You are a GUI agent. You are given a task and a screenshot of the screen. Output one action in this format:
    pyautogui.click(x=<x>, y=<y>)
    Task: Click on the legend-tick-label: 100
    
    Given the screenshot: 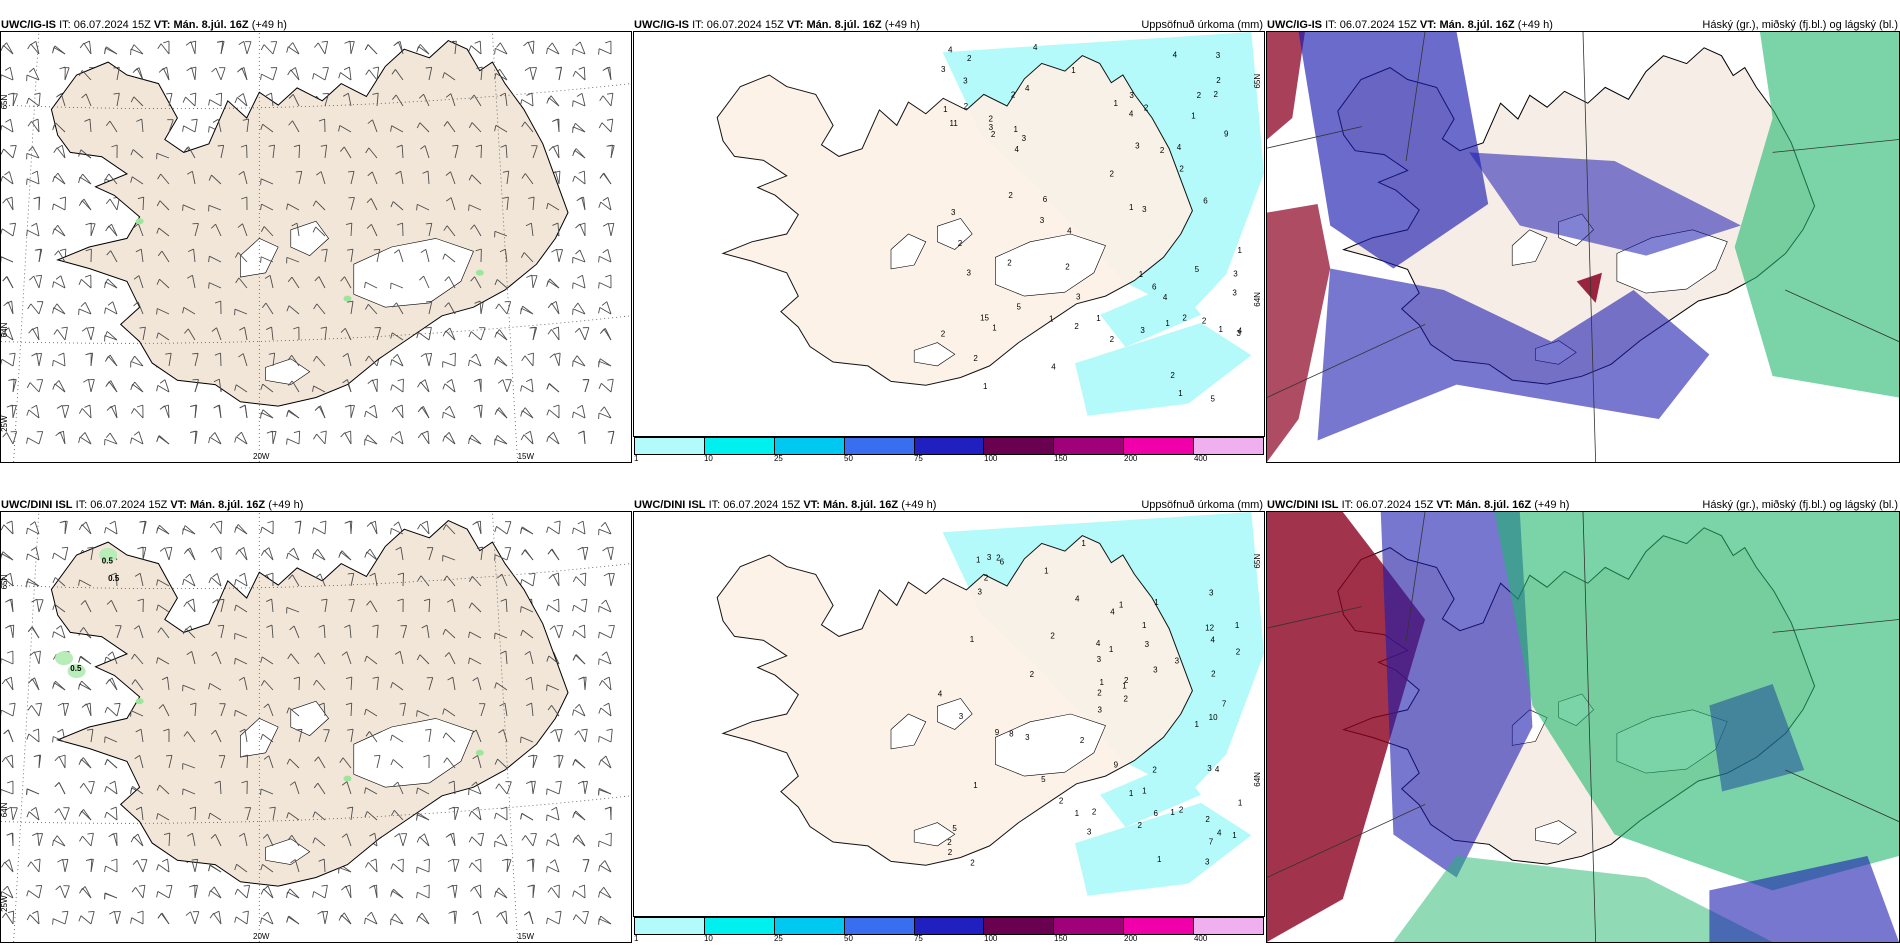 What is the action you would take?
    pyautogui.click(x=991, y=938)
    